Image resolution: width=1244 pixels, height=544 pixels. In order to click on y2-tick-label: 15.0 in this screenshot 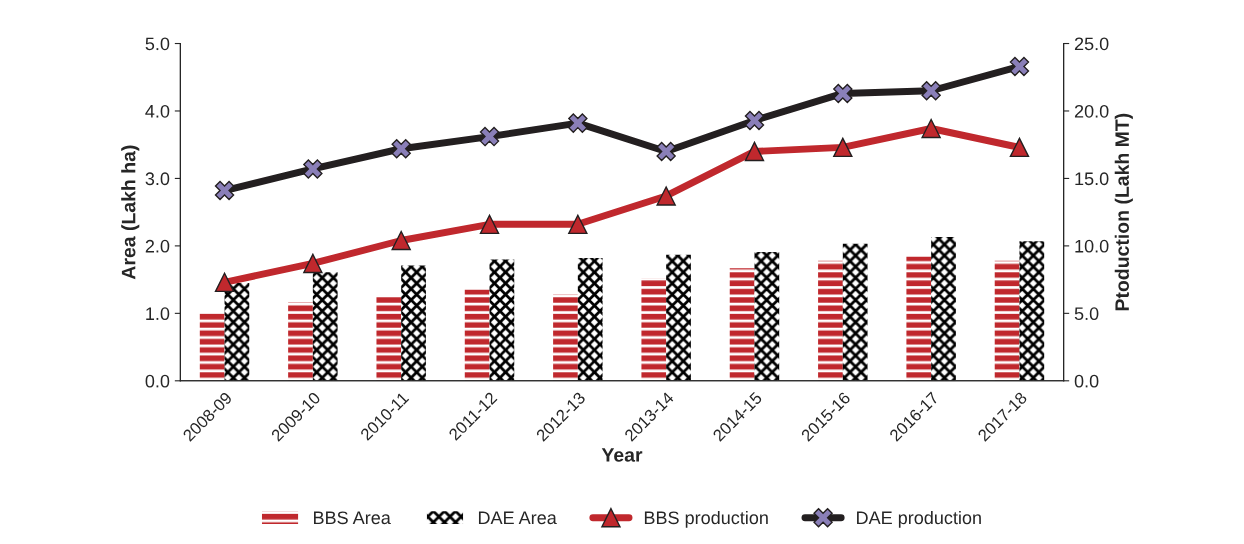, I will do `click(1092, 179)`.